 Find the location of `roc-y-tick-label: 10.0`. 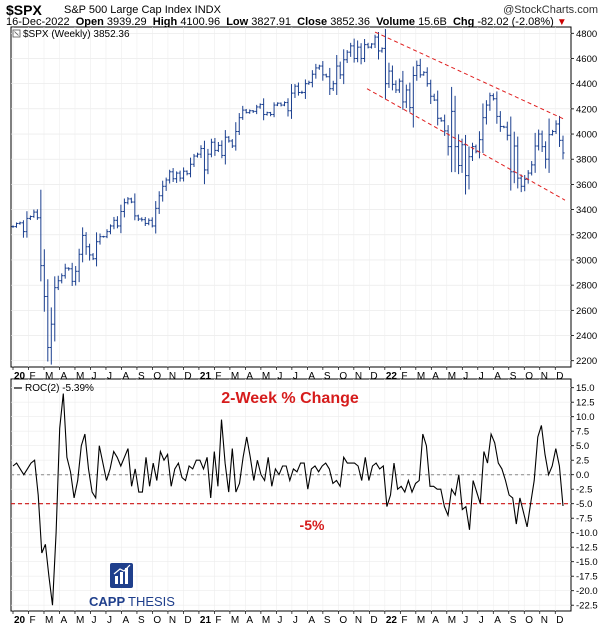

roc-y-tick-label: 10.0 is located at coordinates (585, 417).